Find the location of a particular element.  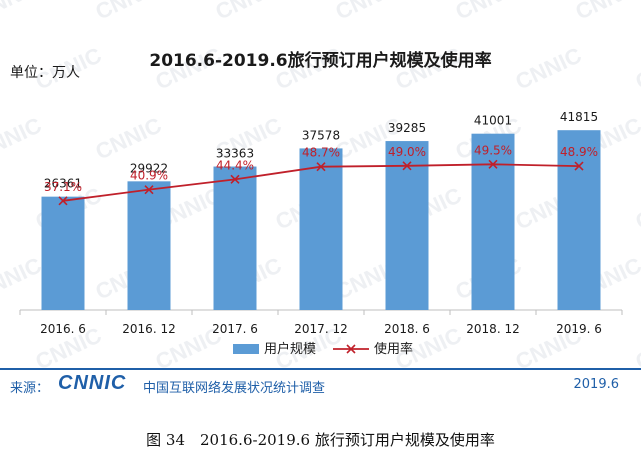

legend-label-bar: 用户规模 is located at coordinates (290, 349).